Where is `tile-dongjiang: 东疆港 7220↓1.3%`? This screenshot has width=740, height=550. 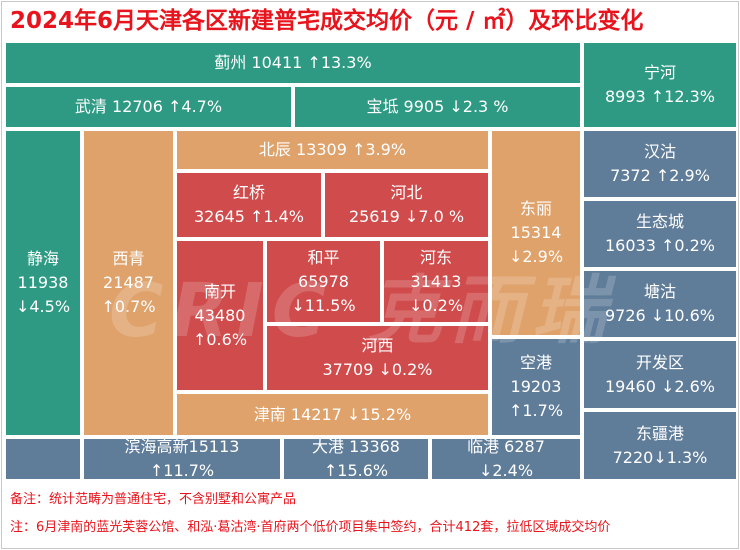
tile-dongjiang: 东疆港 7220↓1.3% is located at coordinates (660, 445).